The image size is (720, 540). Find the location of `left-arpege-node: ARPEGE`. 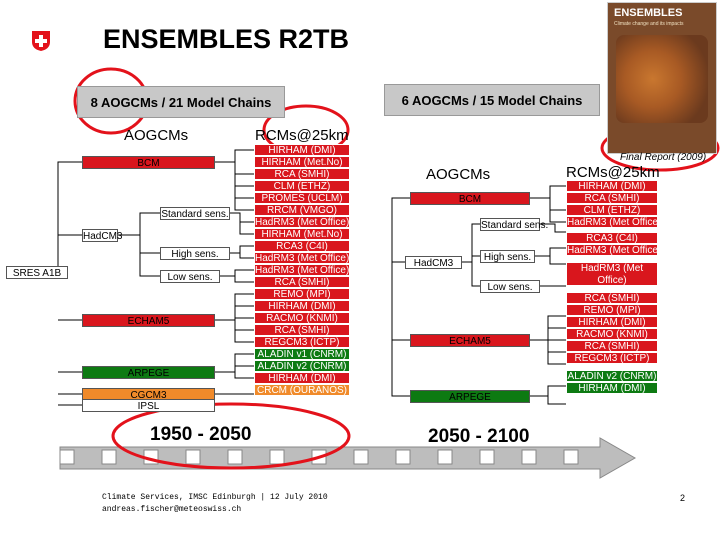

left-arpege-node: ARPEGE is located at coordinates (148, 372).